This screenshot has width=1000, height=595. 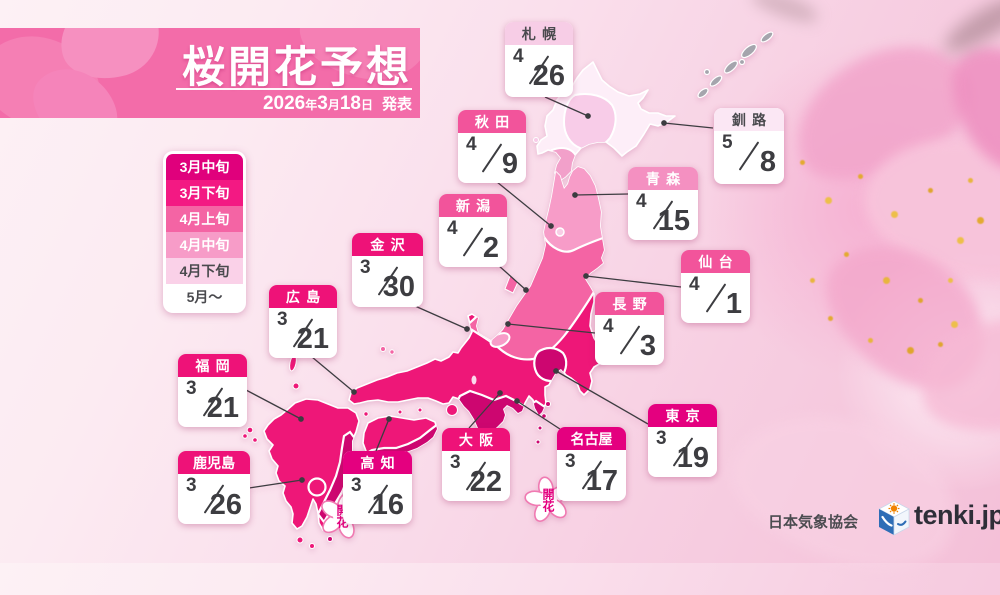 I want to click on city-name: 鹿児島, so click(x=214, y=462).